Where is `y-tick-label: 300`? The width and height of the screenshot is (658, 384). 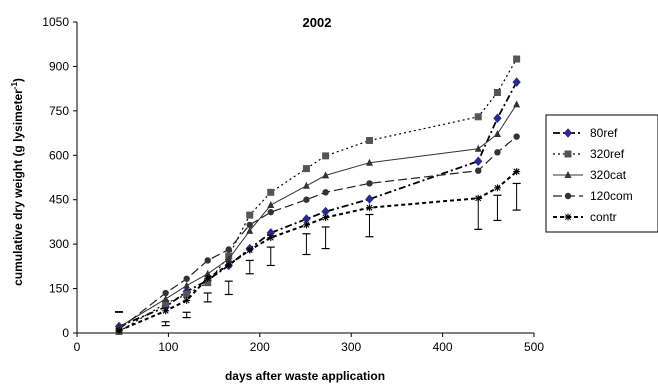 y-tick-label: 300 is located at coordinates (59, 244).